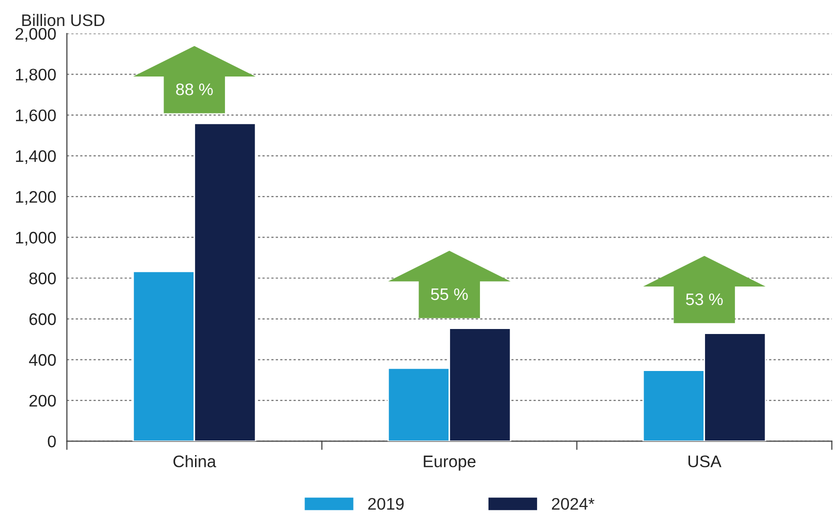 This screenshot has width=836, height=516. I want to click on y-tick-label: 1,200, so click(36, 197).